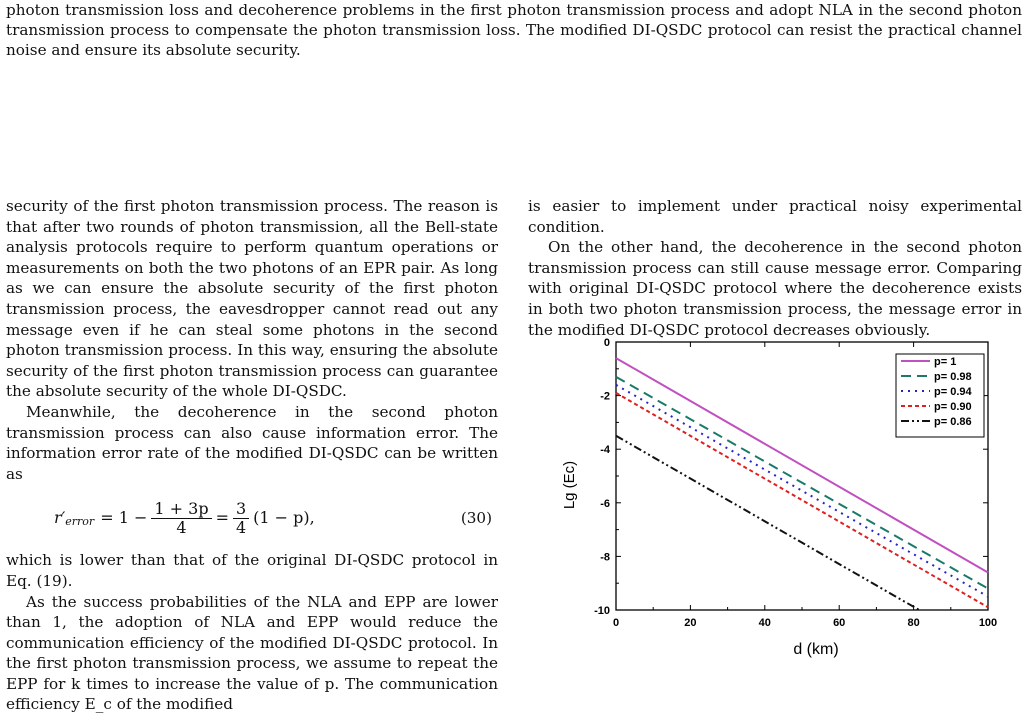  What do you see at coordinates (953, 422) in the screenshot?
I see `legend-label: p= 0.86` at bounding box center [953, 422].